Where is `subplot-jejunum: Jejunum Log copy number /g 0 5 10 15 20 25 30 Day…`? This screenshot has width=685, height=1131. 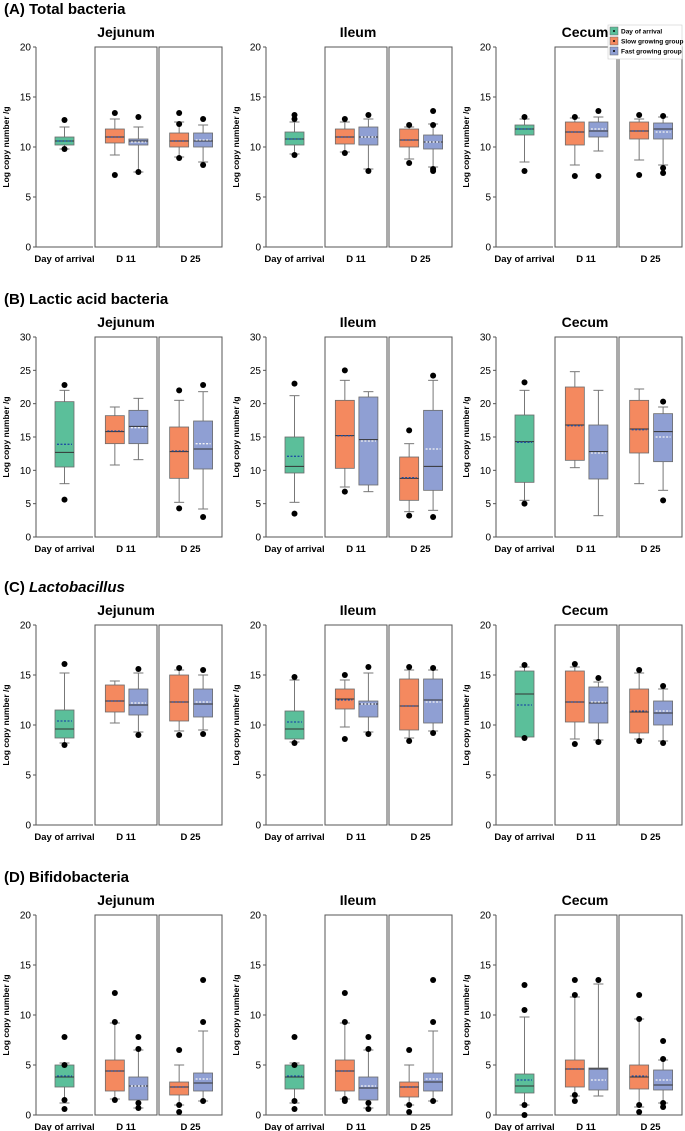
subplot-jejunum: Jejunum Log copy number /g 0 5 10 15 20 25 30 Day… is located at coordinates (112, 434).